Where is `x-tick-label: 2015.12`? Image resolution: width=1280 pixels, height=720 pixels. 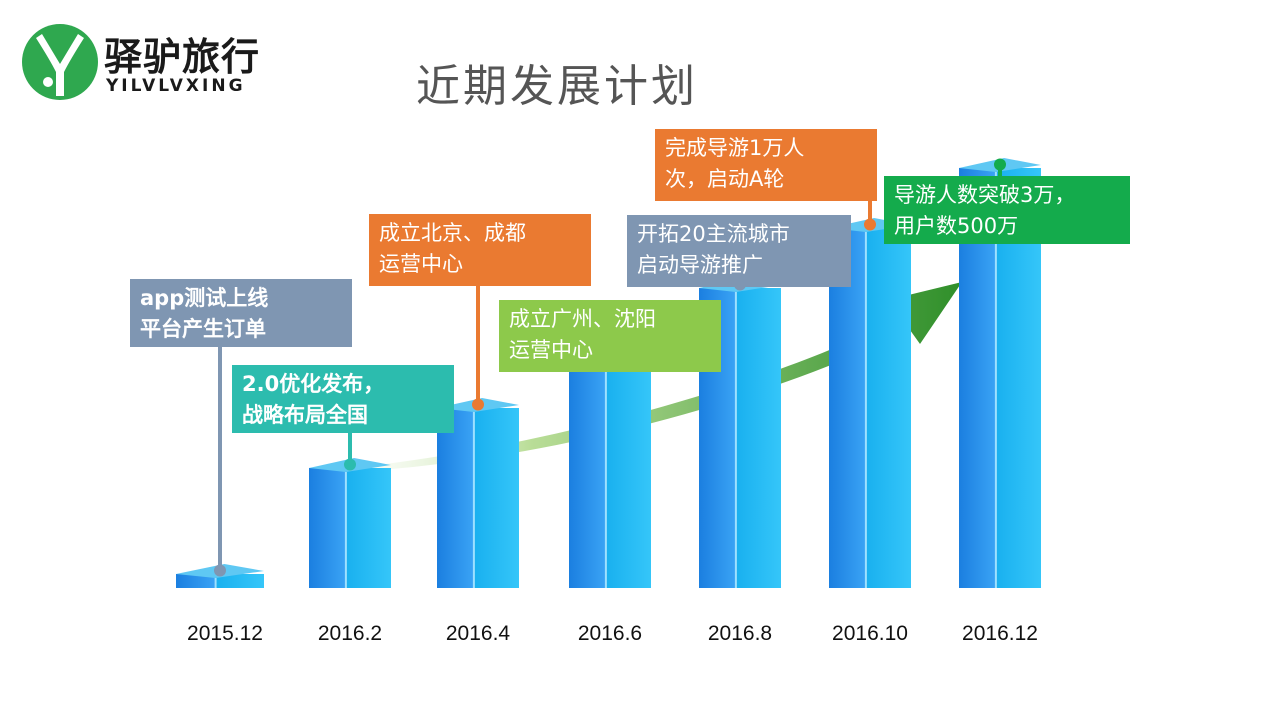
x-tick-label: 2015.12 is located at coordinates (225, 633).